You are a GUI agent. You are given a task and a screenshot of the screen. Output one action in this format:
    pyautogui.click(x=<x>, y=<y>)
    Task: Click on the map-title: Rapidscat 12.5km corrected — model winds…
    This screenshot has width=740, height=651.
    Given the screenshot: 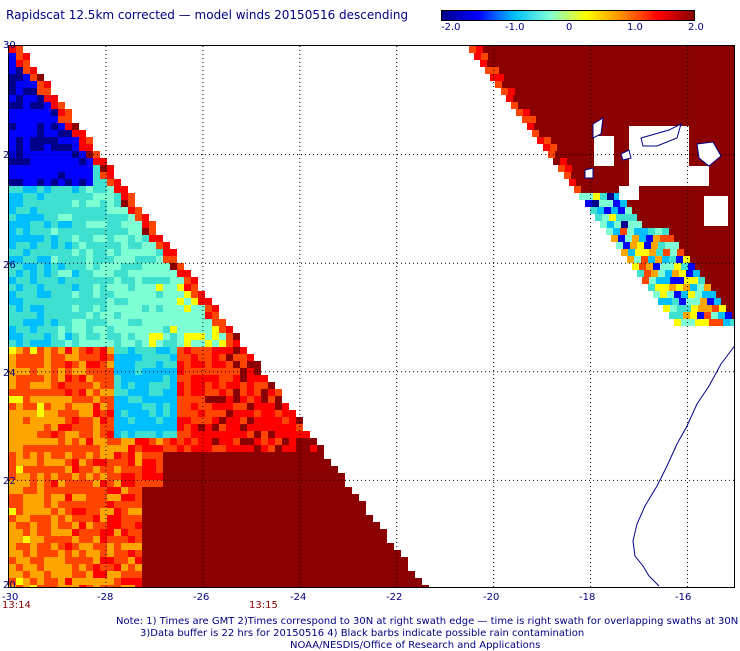 What is the action you would take?
    pyautogui.click(x=207, y=15)
    